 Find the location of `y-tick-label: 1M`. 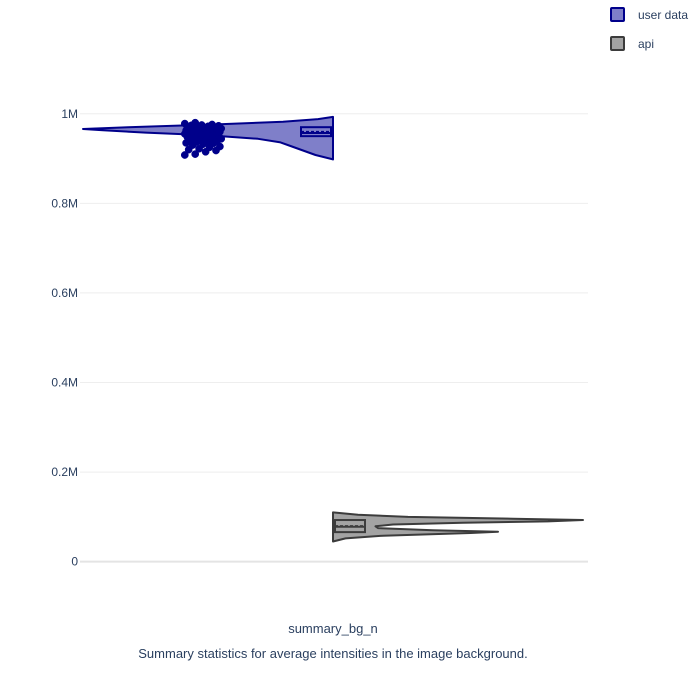

y-tick-label: 1M is located at coordinates (69, 114).